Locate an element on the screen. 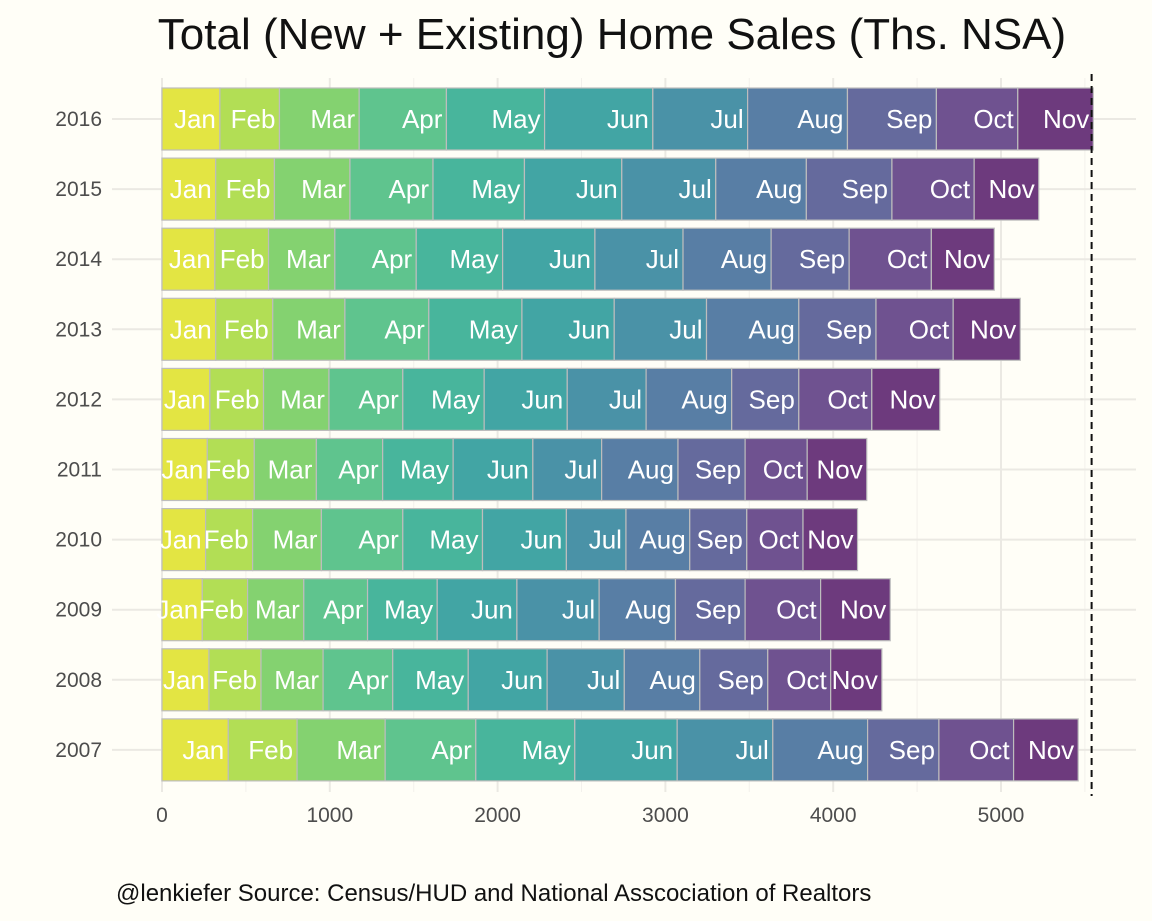  x-tick-label: 1000 is located at coordinates (329, 815).